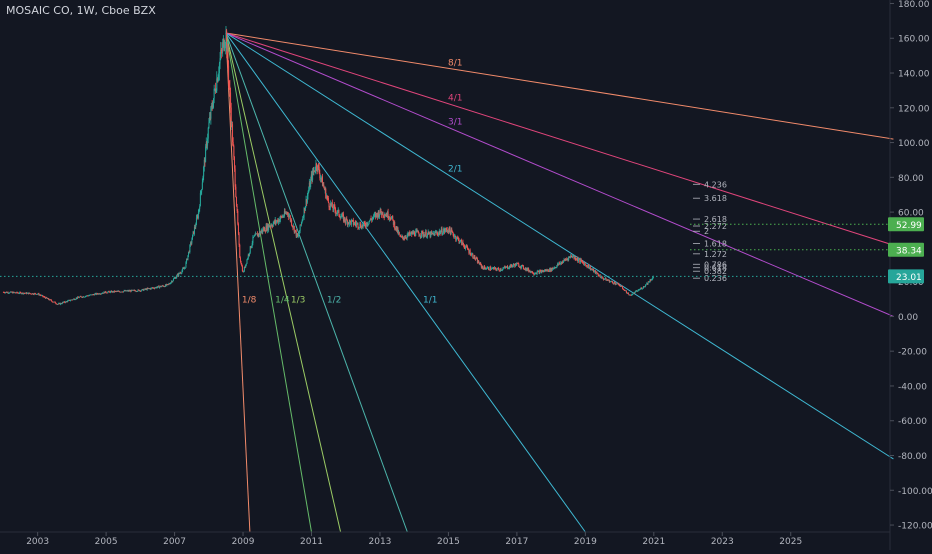  What do you see at coordinates (37, 542) in the screenshot?
I see `x-tick-label: 2003` at bounding box center [37, 542].